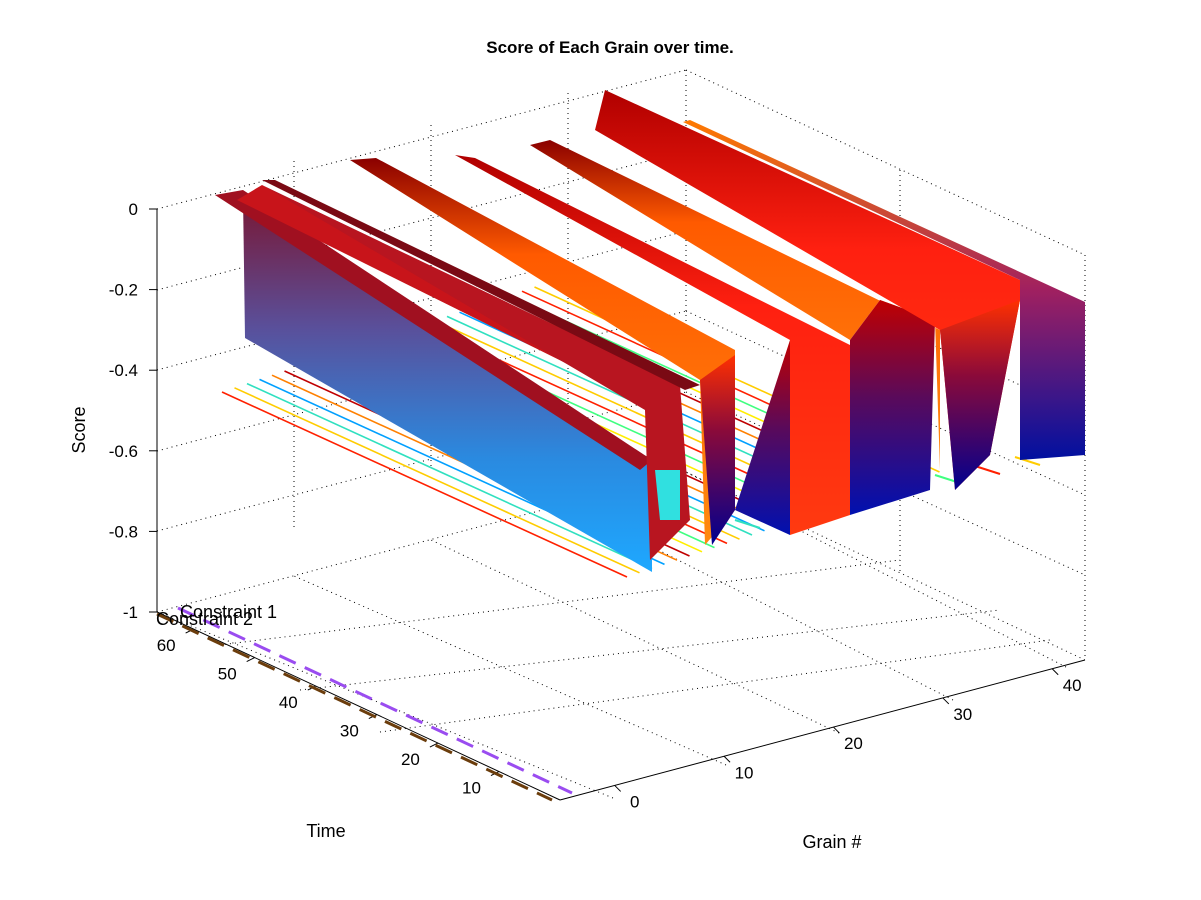 The width and height of the screenshot is (1201, 900). Describe the element at coordinates (634, 801) in the screenshot. I see `x-tick-label: 0` at that location.